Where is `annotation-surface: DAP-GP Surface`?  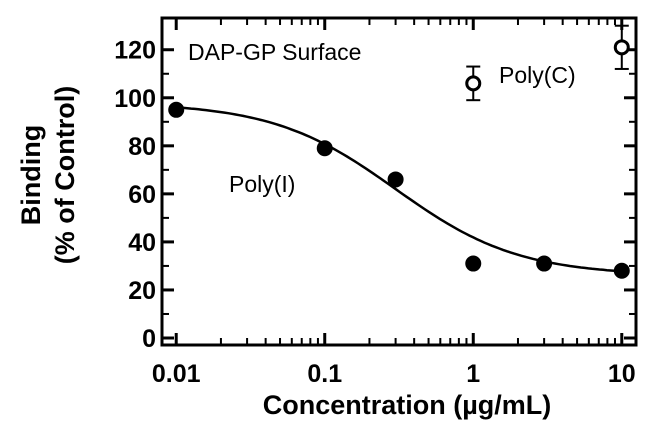
annotation-surface: DAP-GP Surface is located at coordinates (274, 52).